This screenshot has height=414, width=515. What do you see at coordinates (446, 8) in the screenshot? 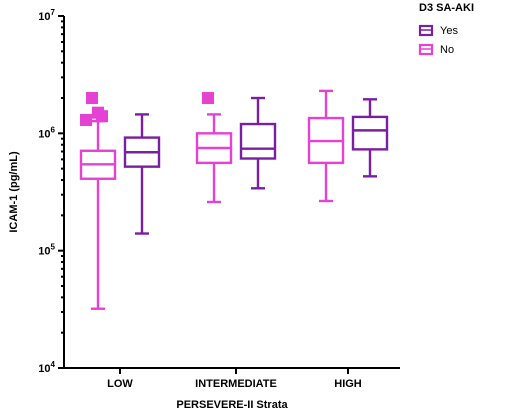
I see `legend-title: D3 SA-AKI` at bounding box center [446, 8].